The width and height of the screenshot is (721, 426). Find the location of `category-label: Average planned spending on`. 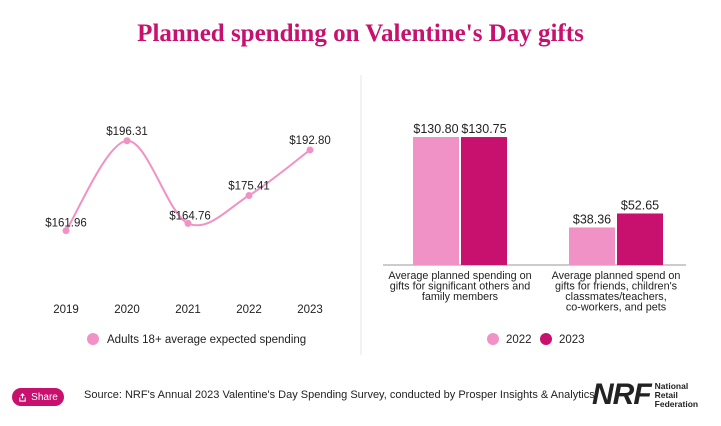

category-label: Average planned spending on is located at coordinates (459, 276).